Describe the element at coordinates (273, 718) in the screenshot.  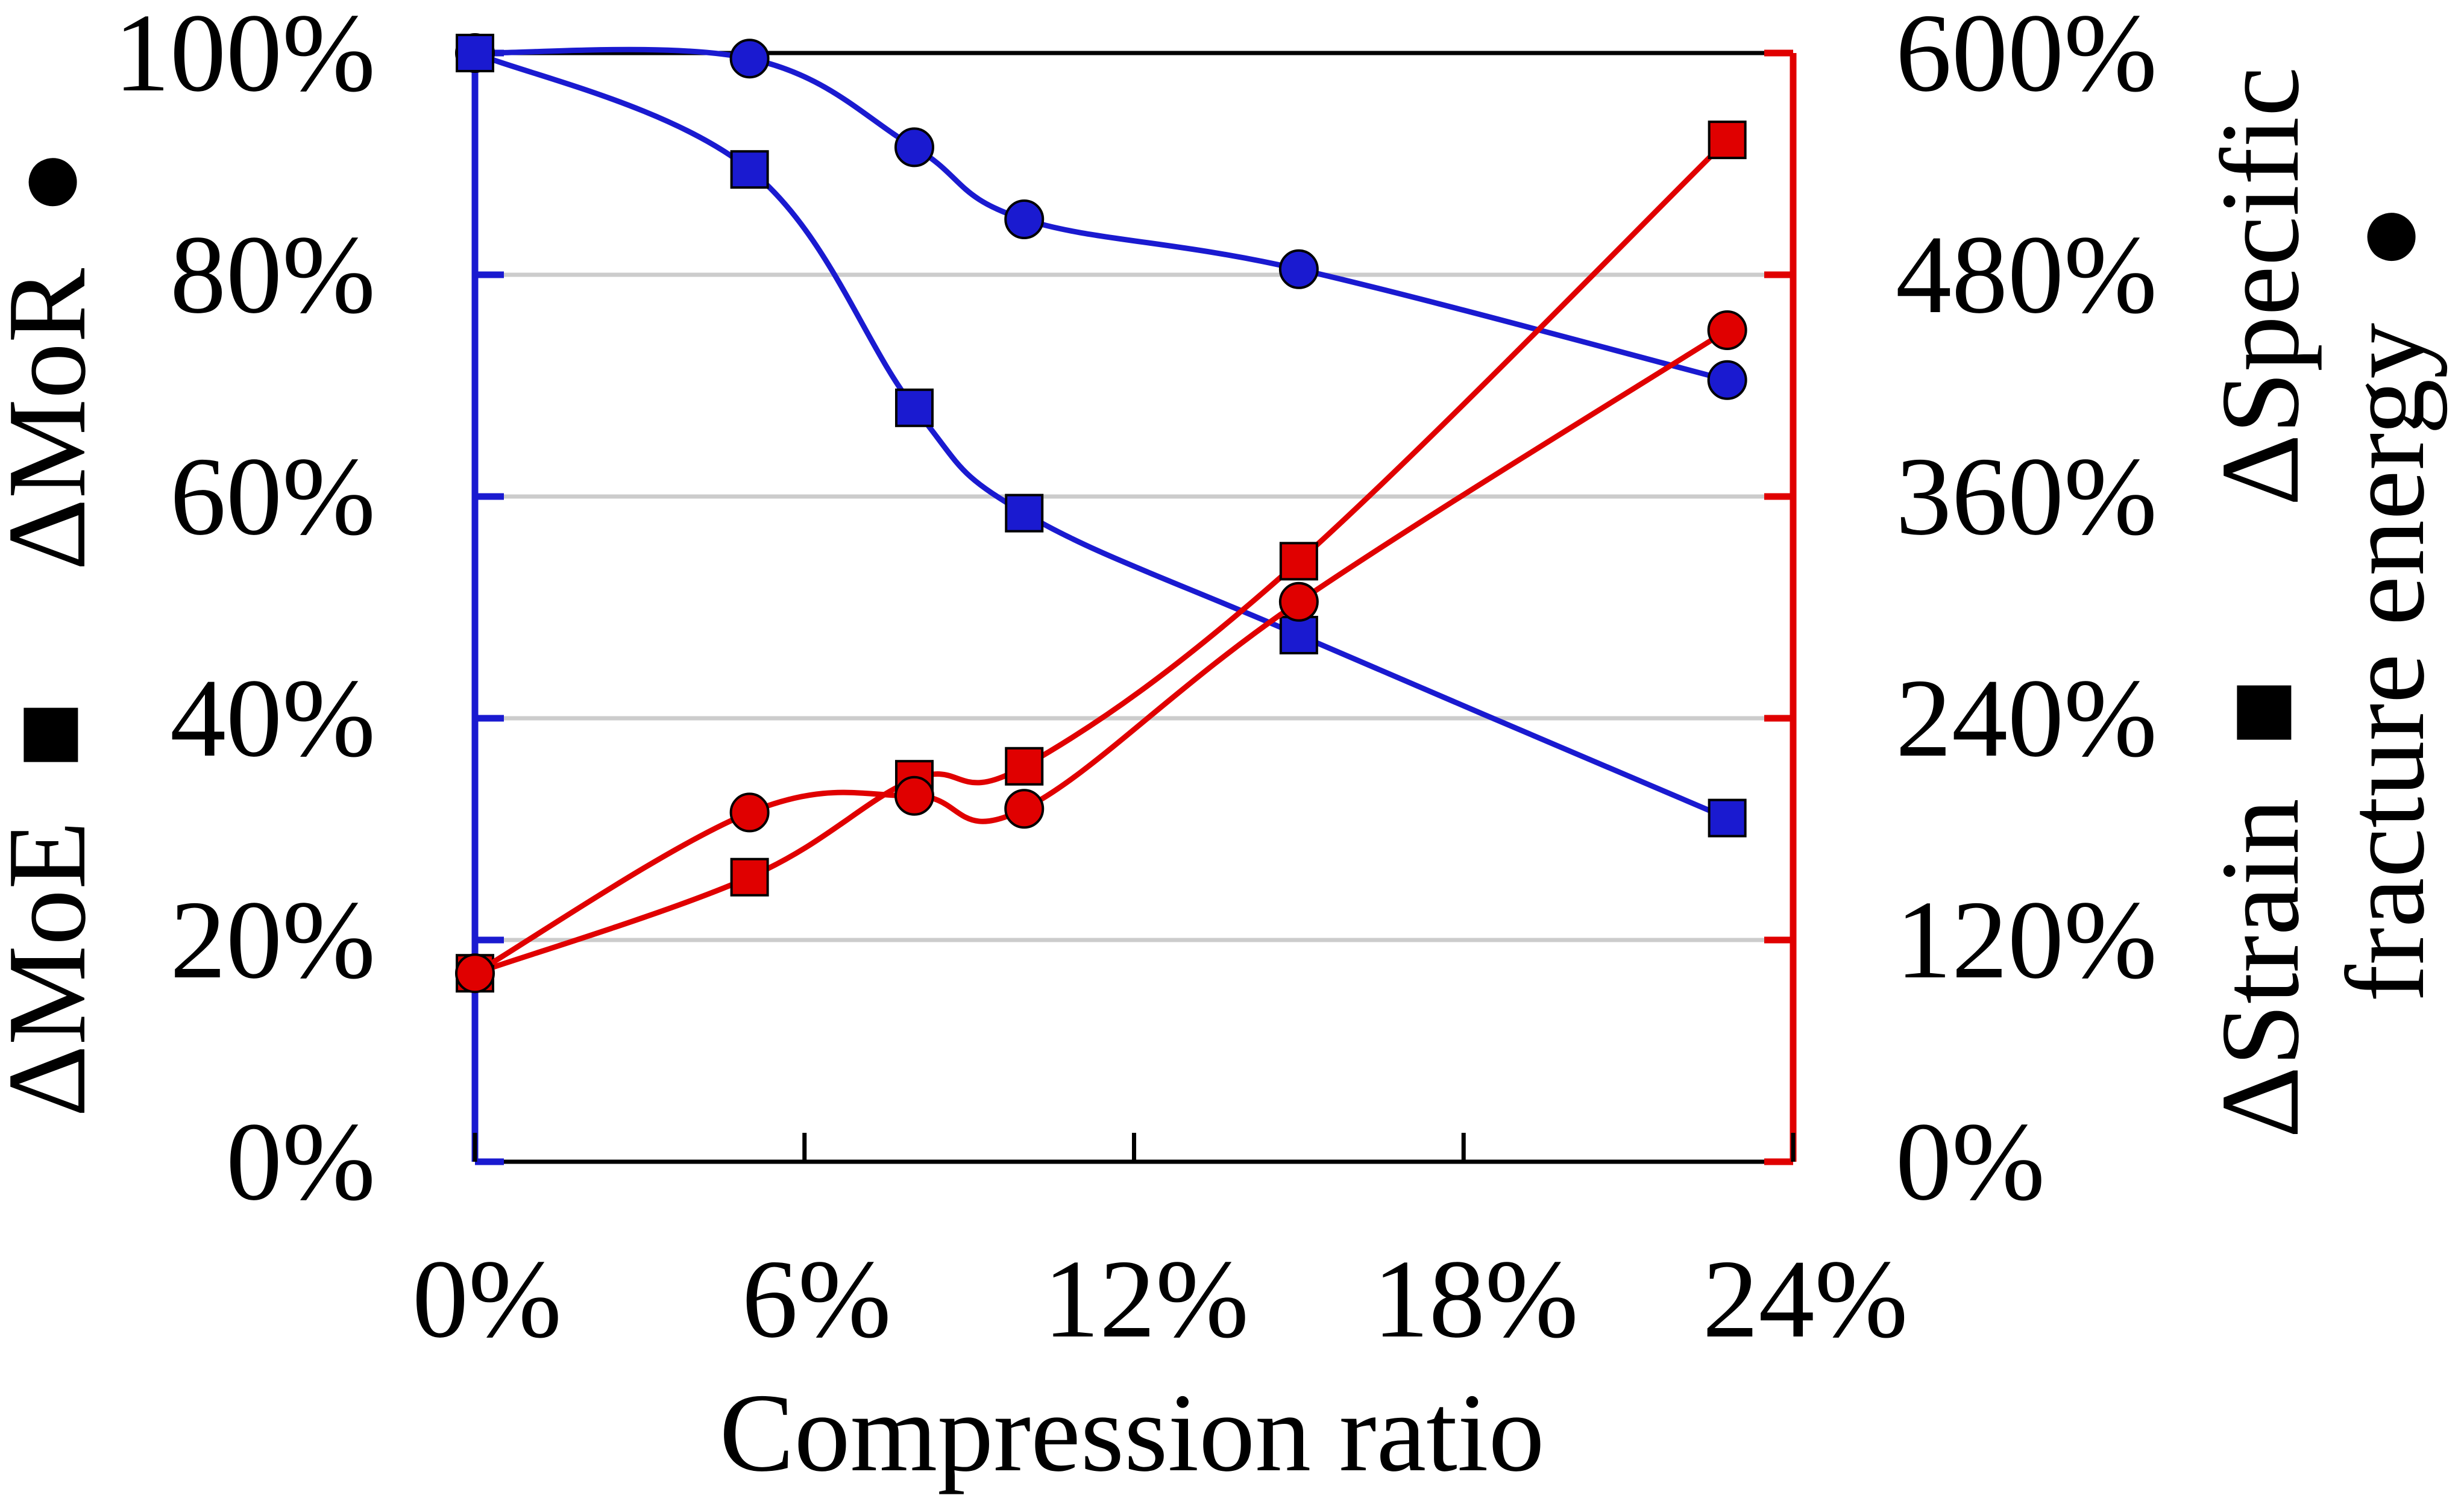
I see `left-y-tick-label: 40%` at that location.